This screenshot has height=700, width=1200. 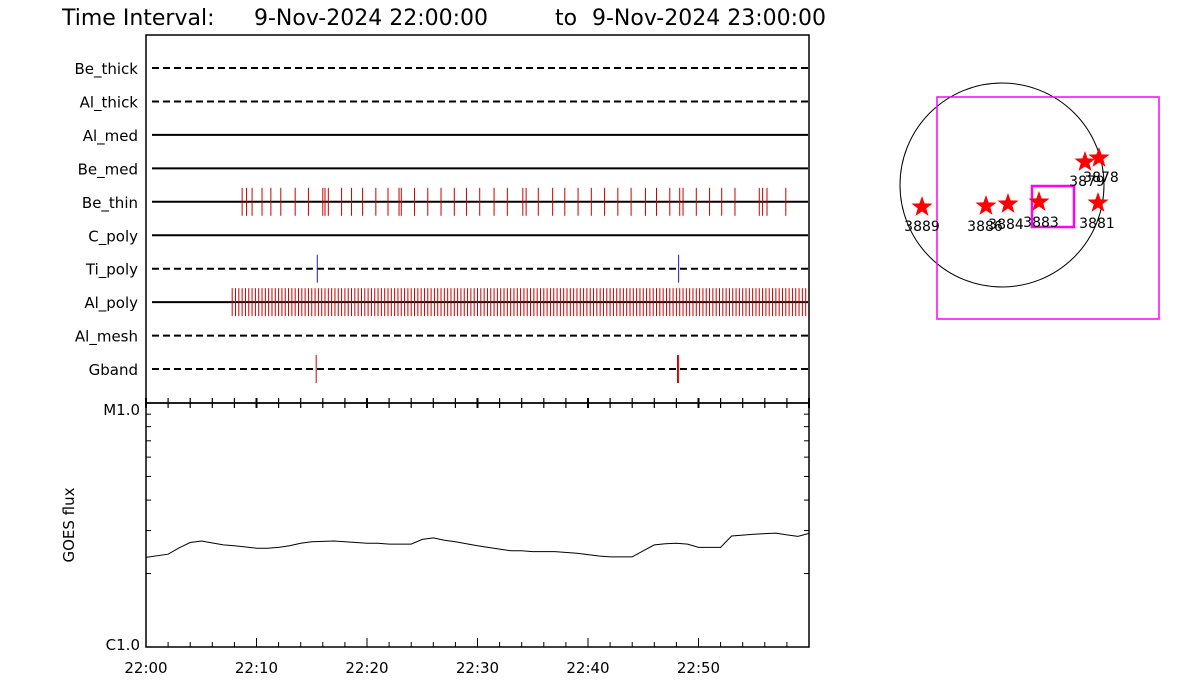 What do you see at coordinates (371, 18) in the screenshot?
I see `title-start: 9-Nov-2024 22:00:00` at bounding box center [371, 18].